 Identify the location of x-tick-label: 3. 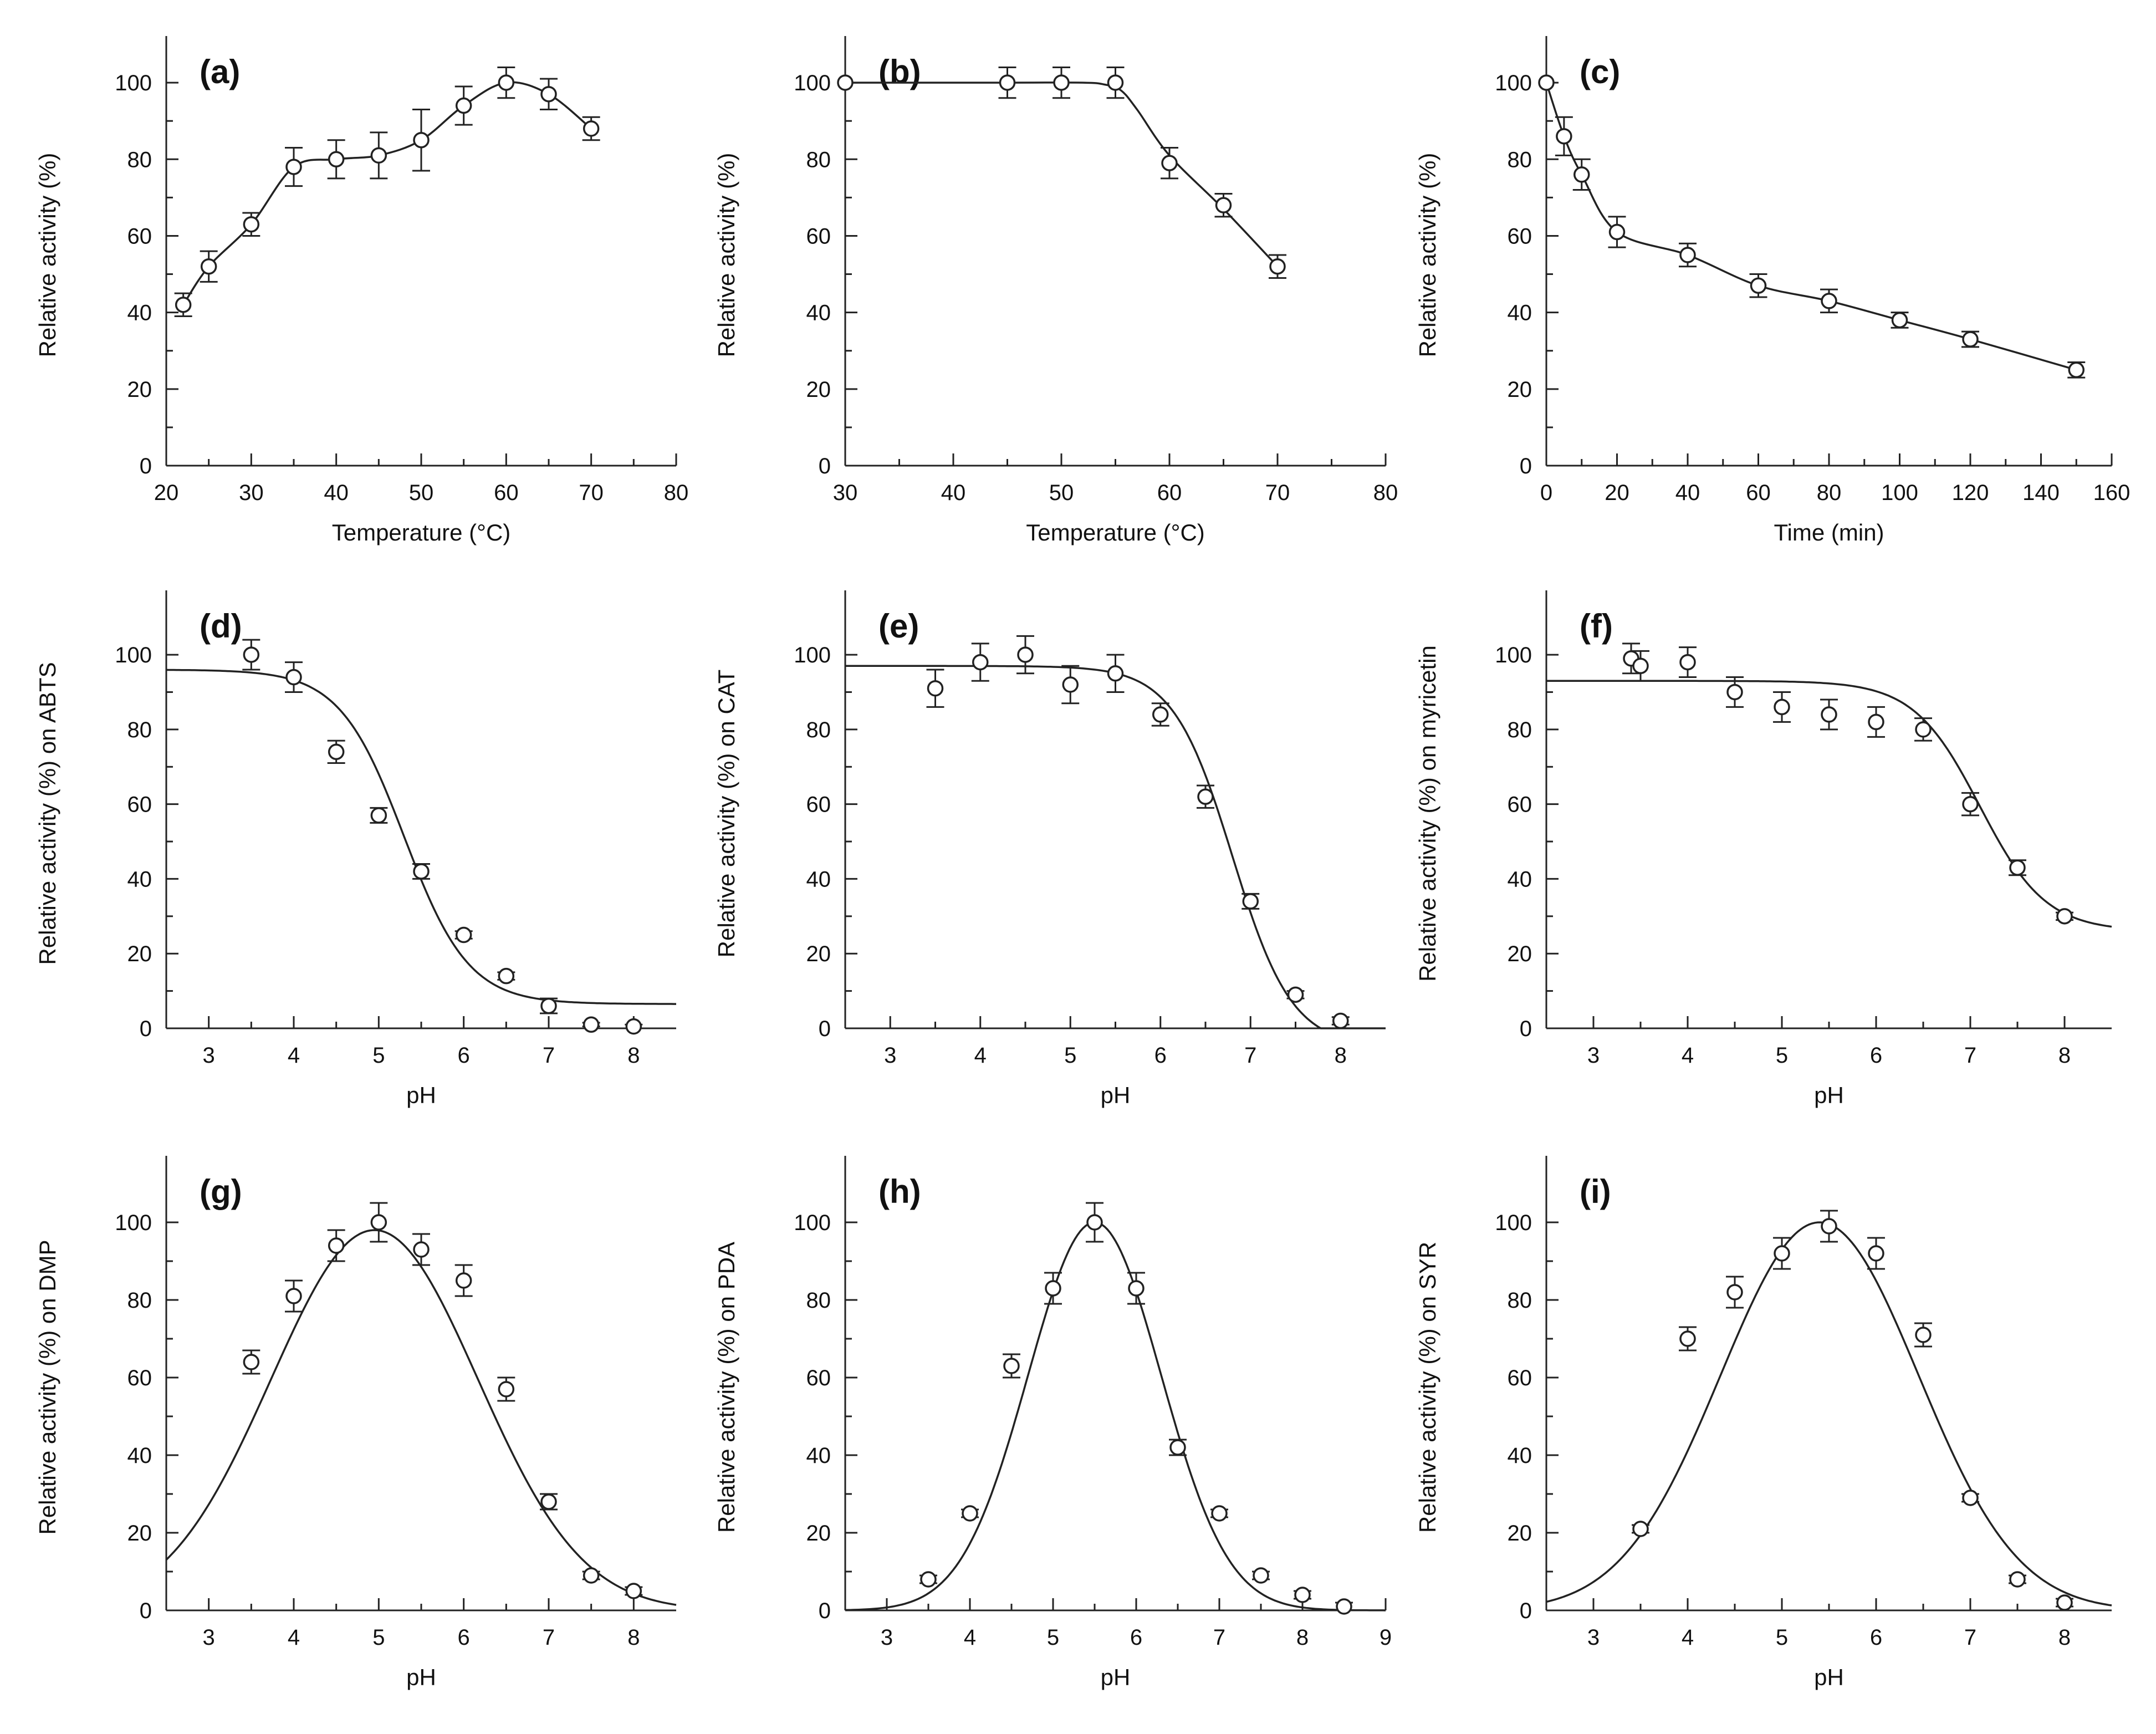
(209, 1637).